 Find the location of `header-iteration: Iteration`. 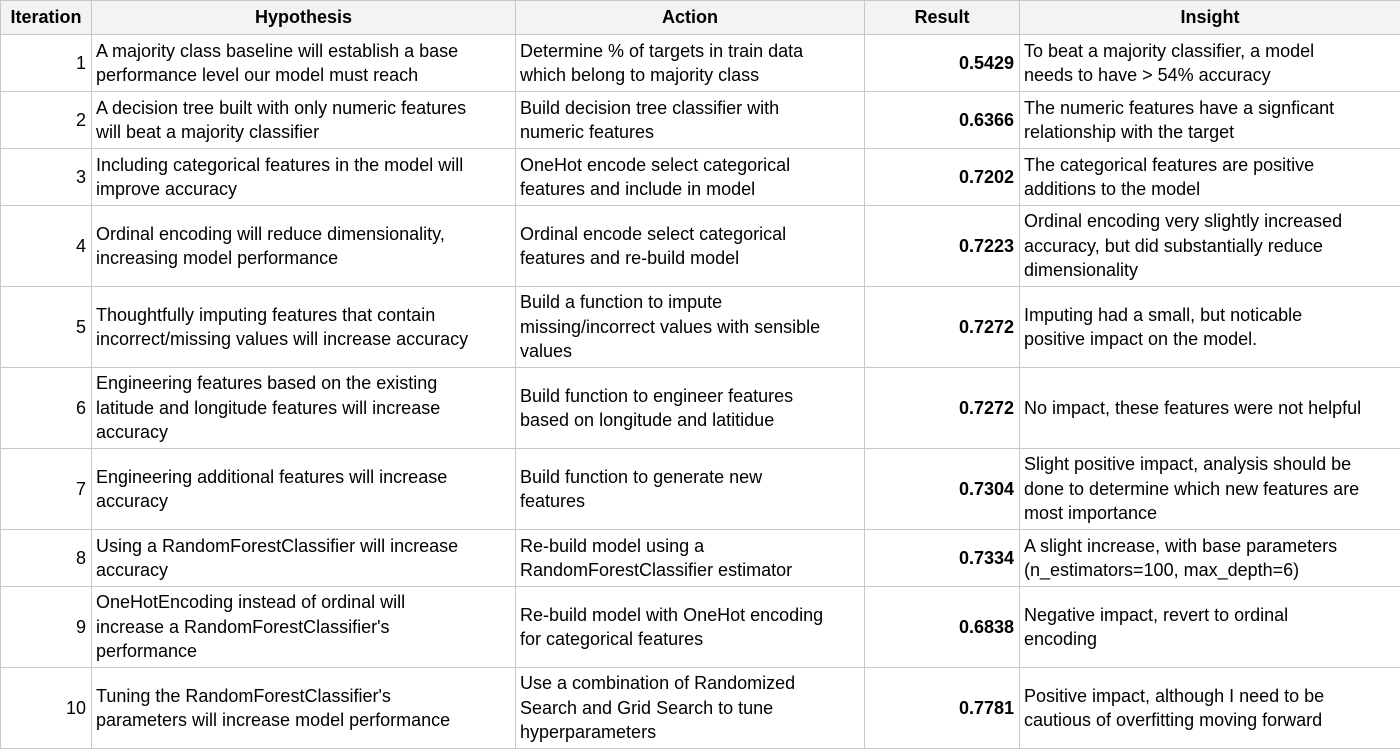

header-iteration: Iteration is located at coordinates (46, 18).